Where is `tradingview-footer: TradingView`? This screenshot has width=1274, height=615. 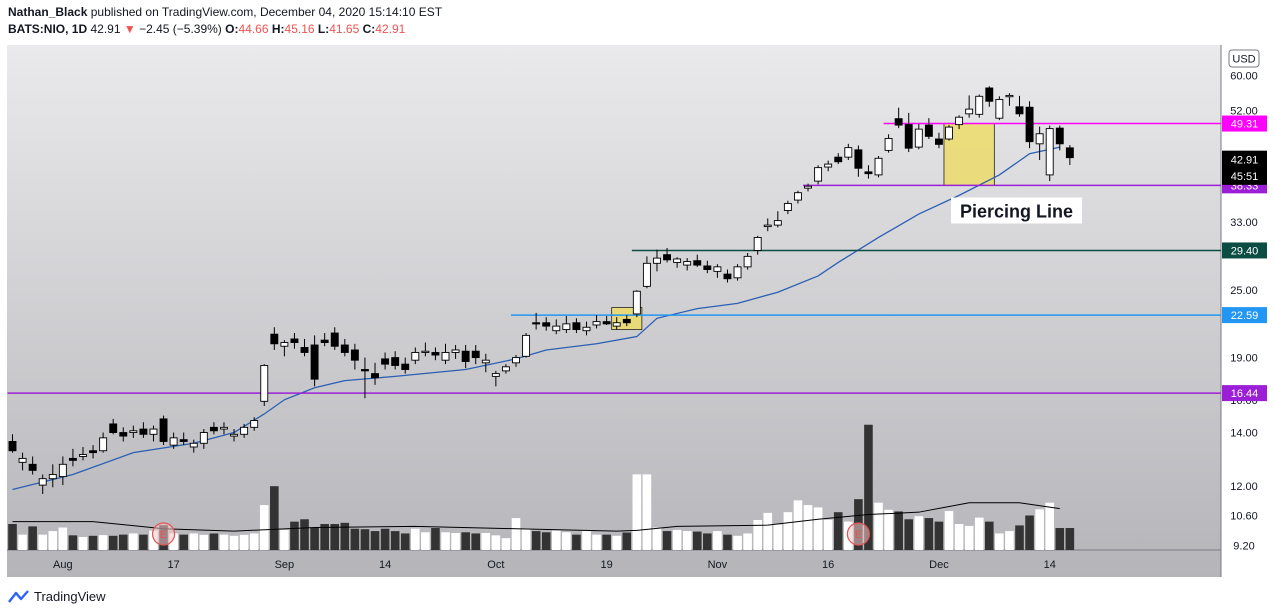 tradingview-footer: TradingView is located at coordinates (57, 596).